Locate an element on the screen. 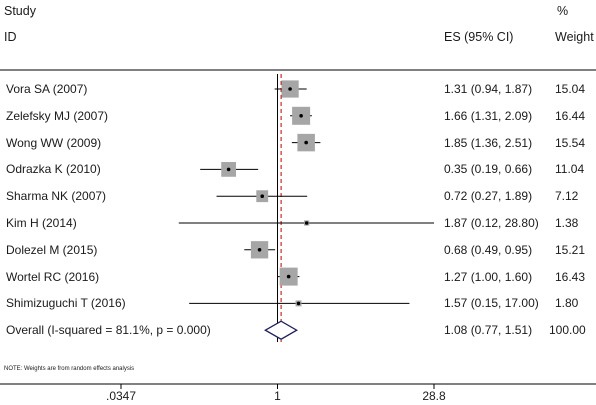 The image size is (596, 405). overall-label: Overall (I-squared = 81.1%, p = 0.000) is located at coordinates (108, 330).